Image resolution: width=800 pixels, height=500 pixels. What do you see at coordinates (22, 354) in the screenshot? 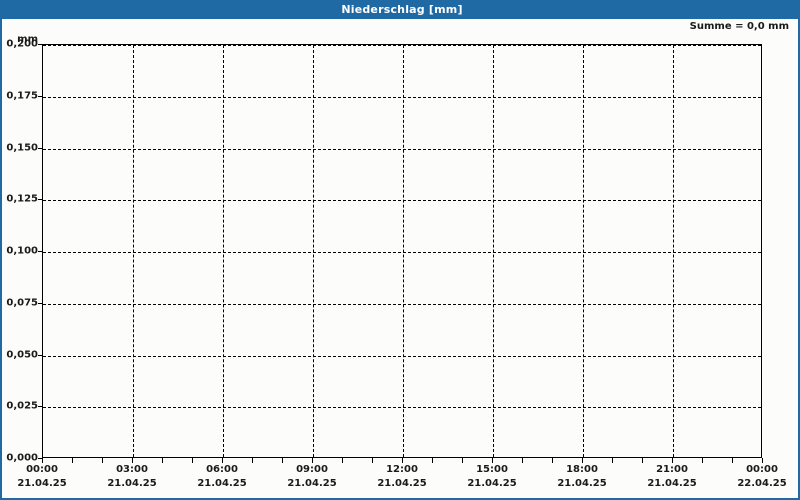
I see `y-axis-tick-label: 0,050` at bounding box center [22, 354].